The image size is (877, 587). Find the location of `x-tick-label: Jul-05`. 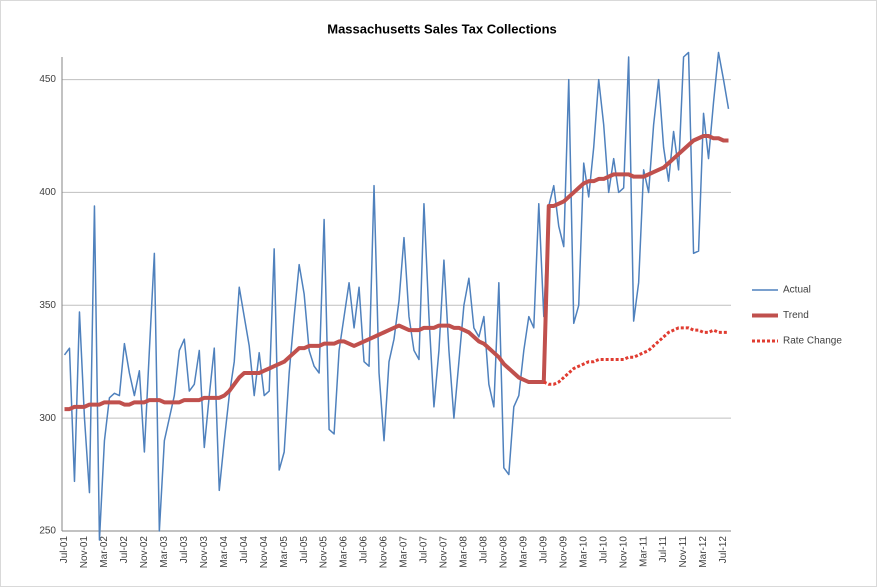

x-tick-label: Jul-05 is located at coordinates (304, 550).